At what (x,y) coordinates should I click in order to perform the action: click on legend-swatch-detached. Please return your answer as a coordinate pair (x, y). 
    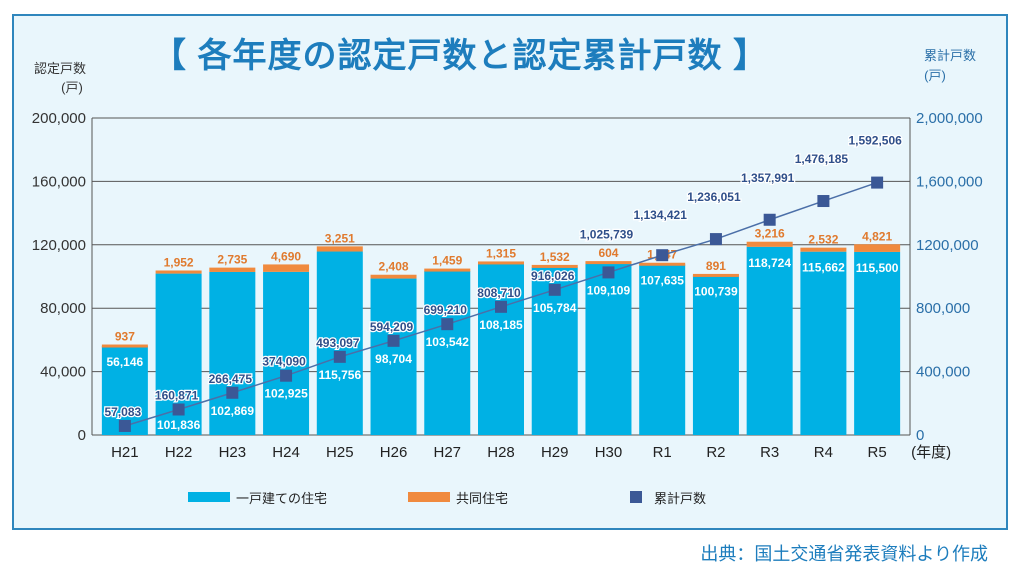
    Looking at the image, I should click on (209, 497).